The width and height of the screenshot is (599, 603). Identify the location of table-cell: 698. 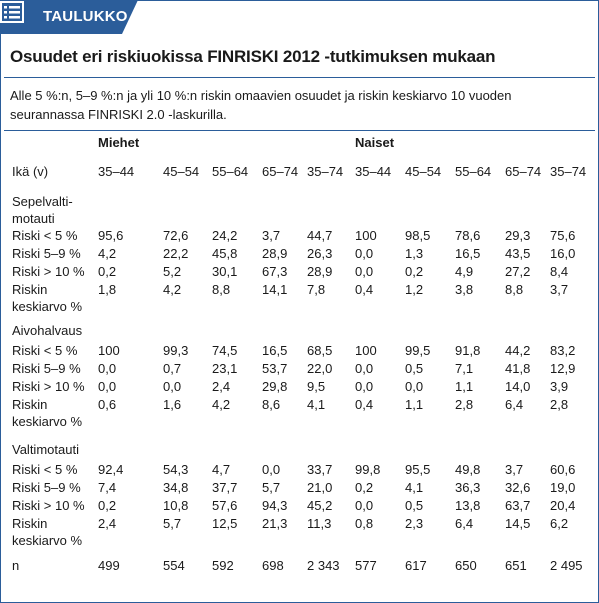
(273, 565).